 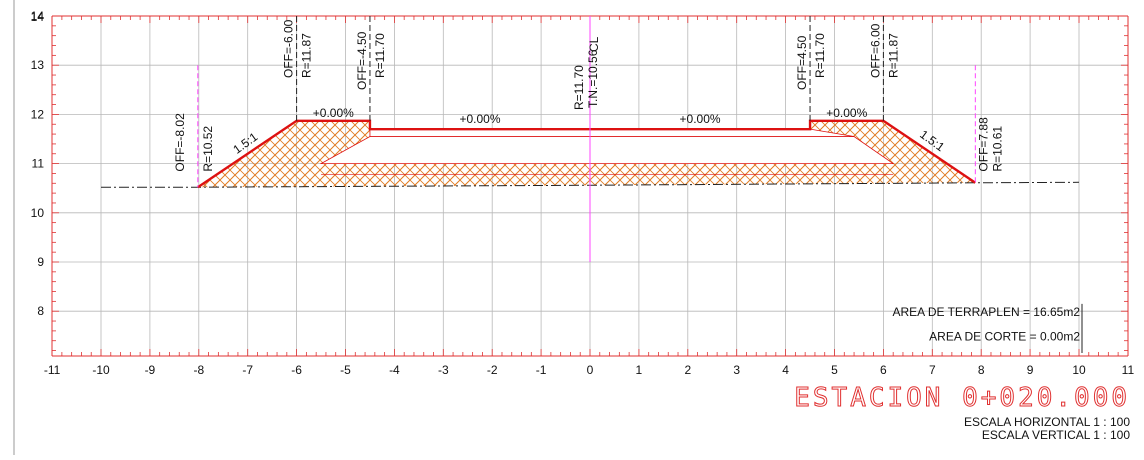 I want to click on area-terraplen-label: AREA DE TERRAPLEN = 16.65m2, so click(x=986, y=312).